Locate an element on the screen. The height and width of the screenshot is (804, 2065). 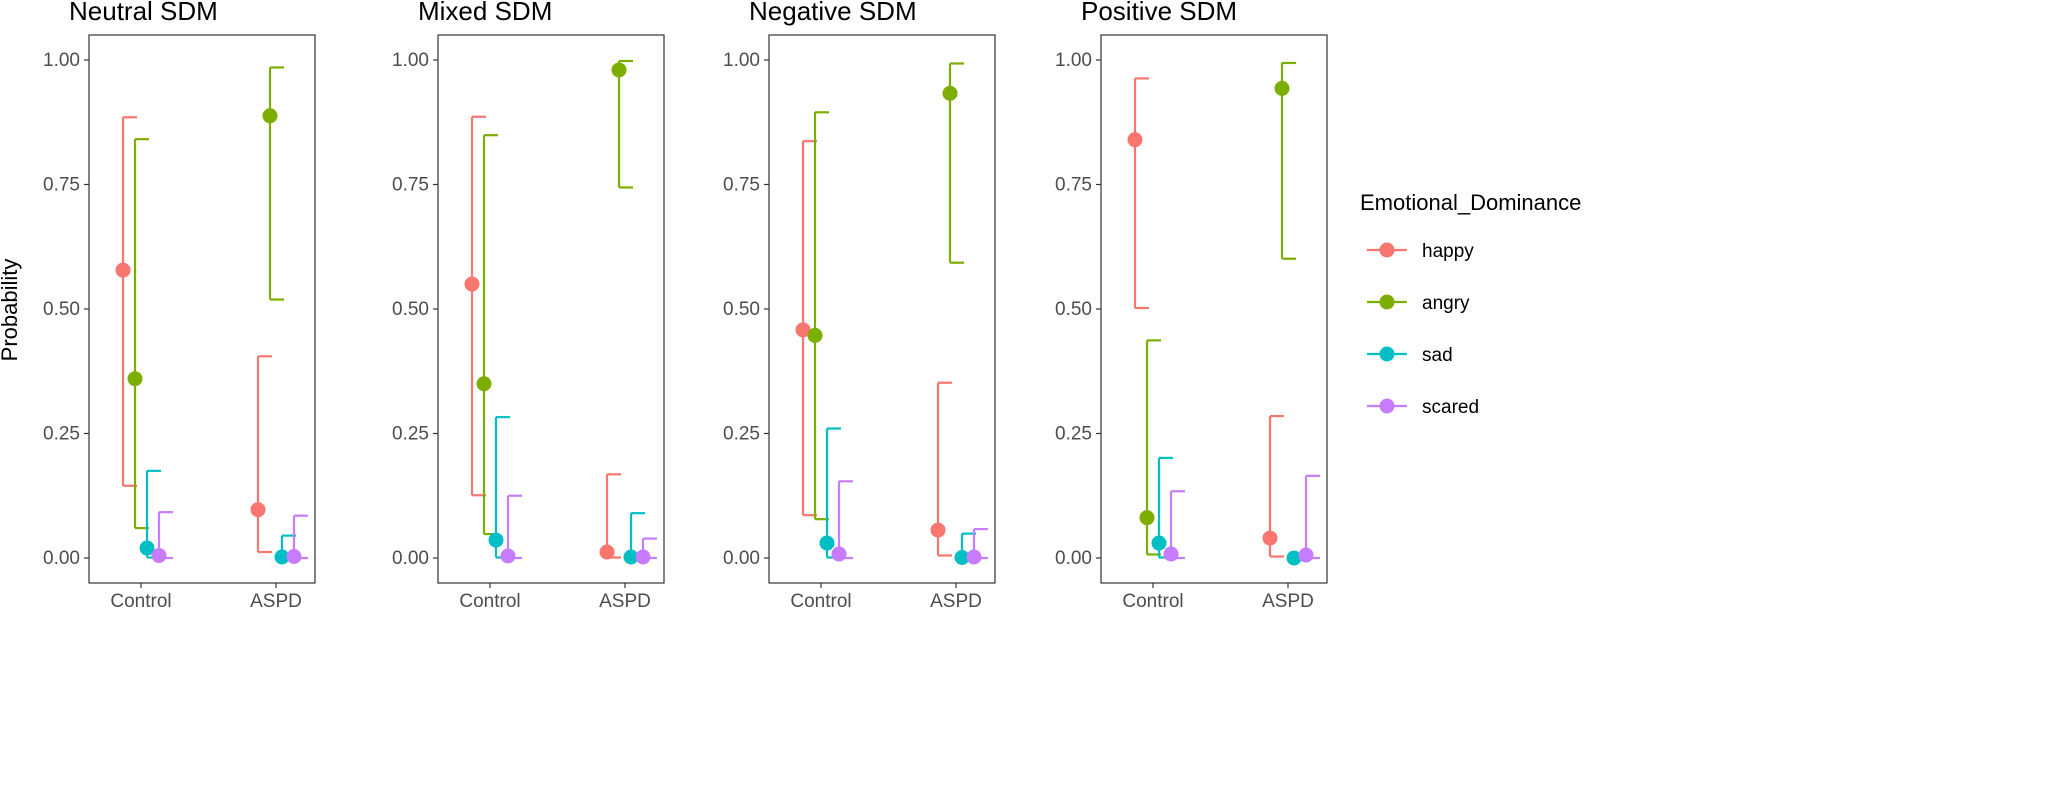
panel-title: Mixed SDM is located at coordinates (485, 13).